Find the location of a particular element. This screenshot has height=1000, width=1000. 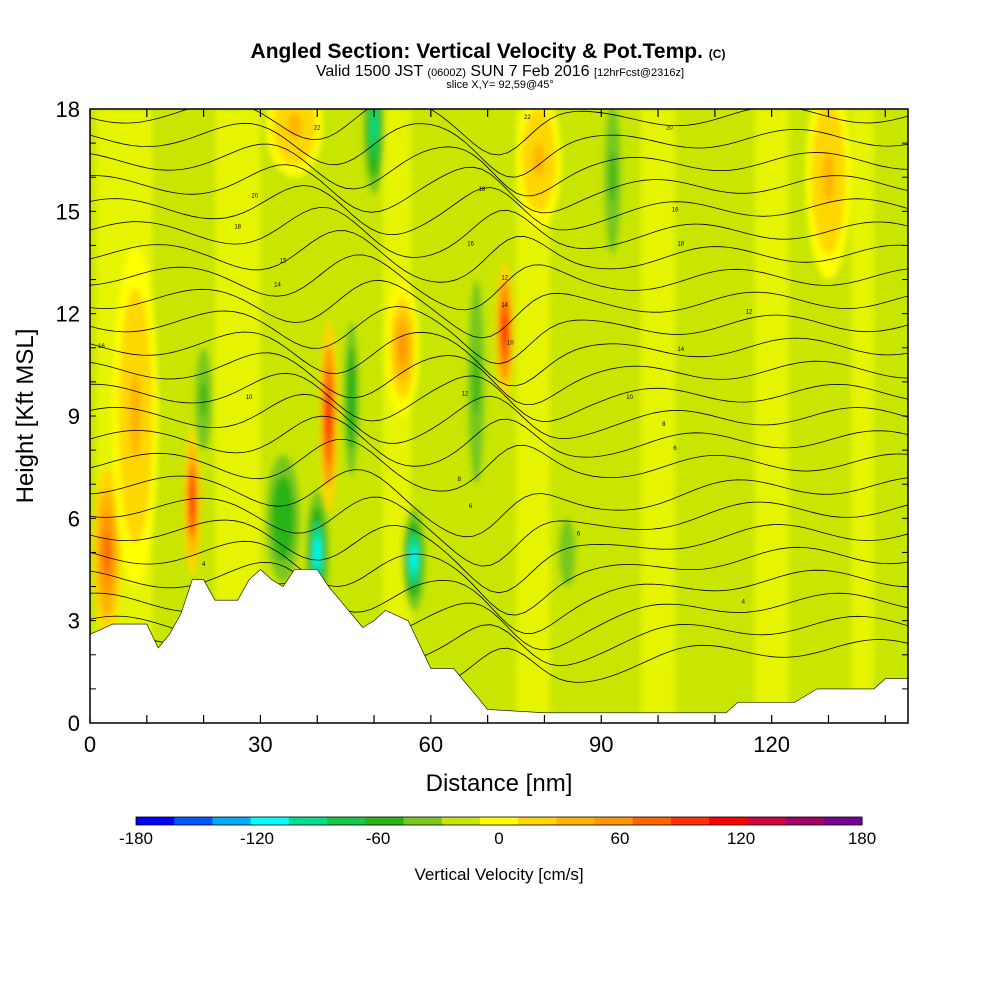

y-tick-label: 6 is located at coordinates (74, 518).